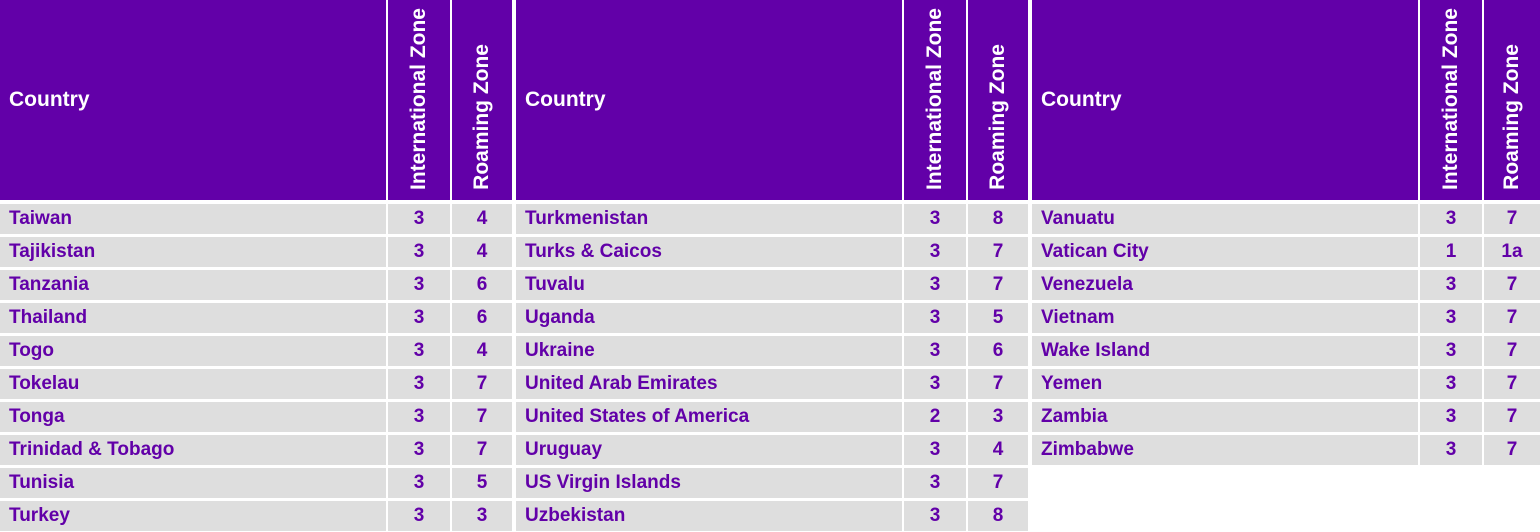 The image size is (1540, 532). What do you see at coordinates (193, 450) in the screenshot?
I see `country-cell: Trinidad & Tobago` at bounding box center [193, 450].